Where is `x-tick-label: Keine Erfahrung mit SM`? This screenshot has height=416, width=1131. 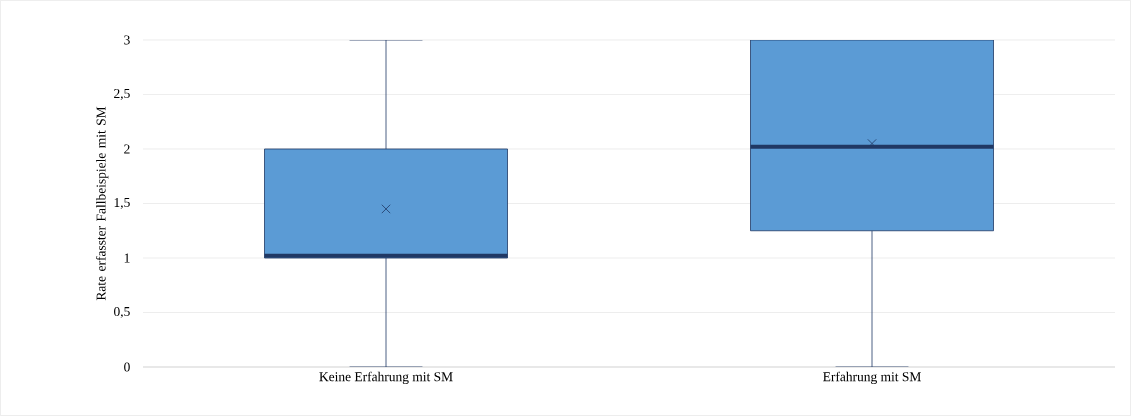
x-tick-label: Keine Erfahrung mit SM is located at coordinates (386, 378).